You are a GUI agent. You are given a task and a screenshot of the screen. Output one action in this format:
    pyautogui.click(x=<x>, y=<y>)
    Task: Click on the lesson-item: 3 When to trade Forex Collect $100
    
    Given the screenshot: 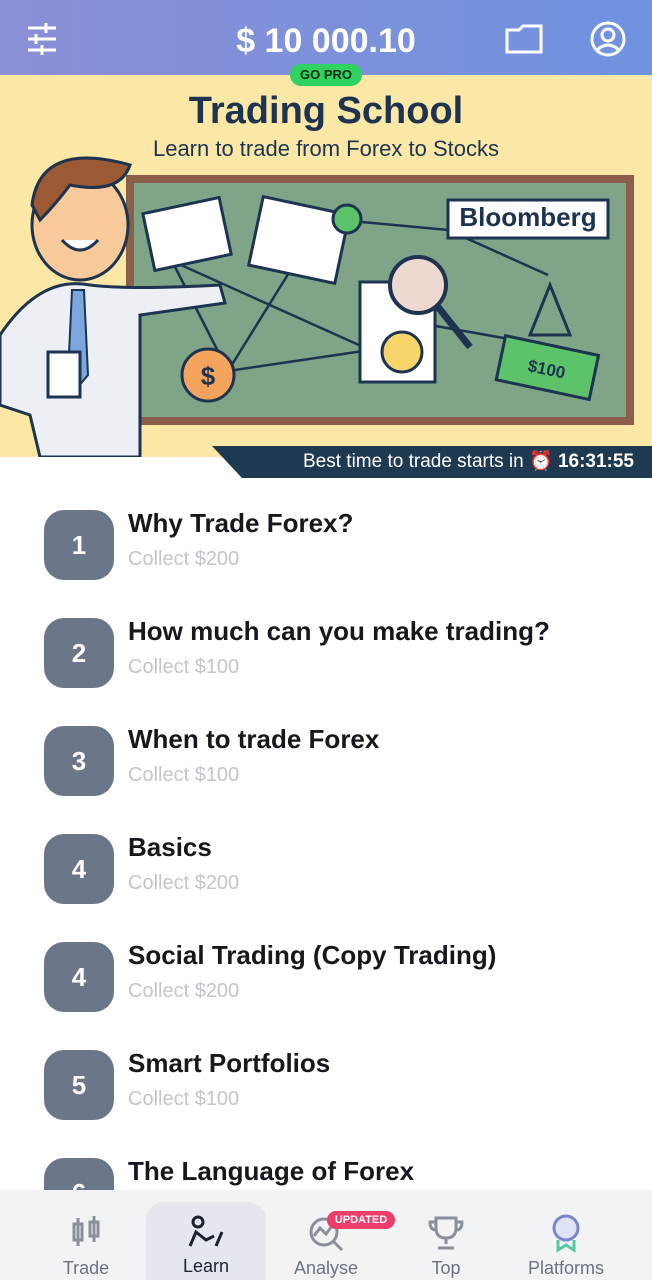 What is the action you would take?
    pyautogui.click(x=326, y=748)
    